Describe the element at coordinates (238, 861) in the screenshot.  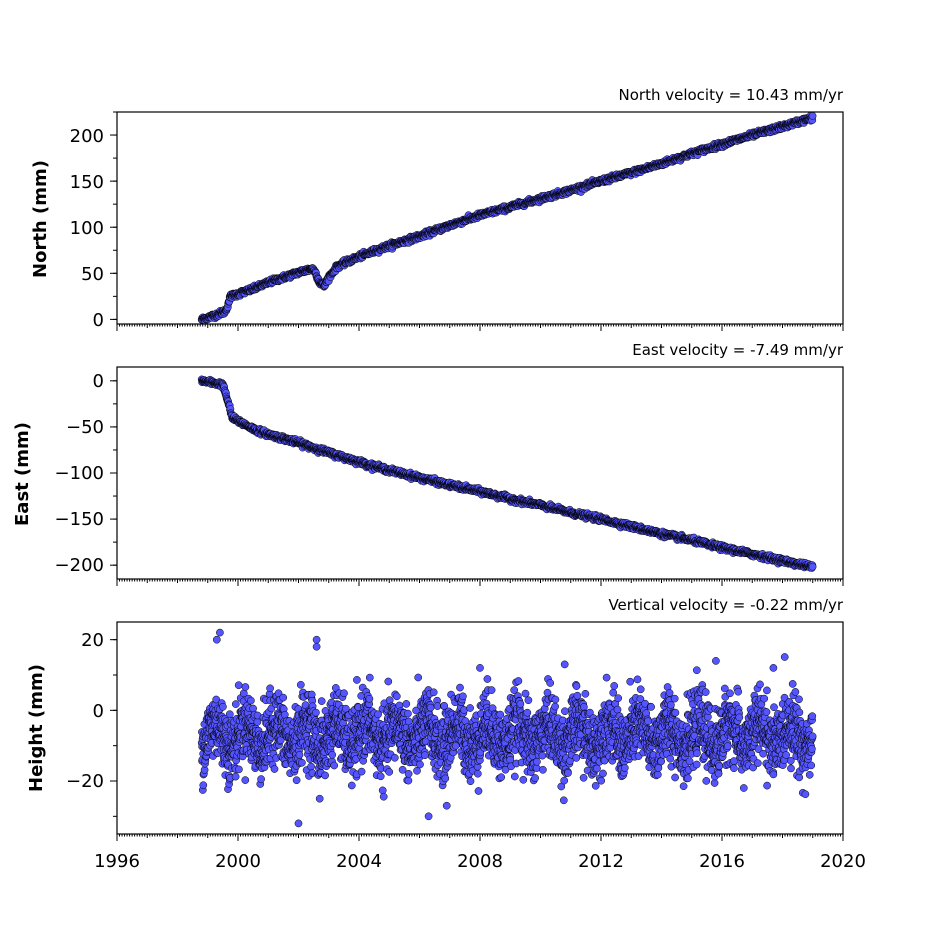
I see `height-xtick-label: 2000` at that location.